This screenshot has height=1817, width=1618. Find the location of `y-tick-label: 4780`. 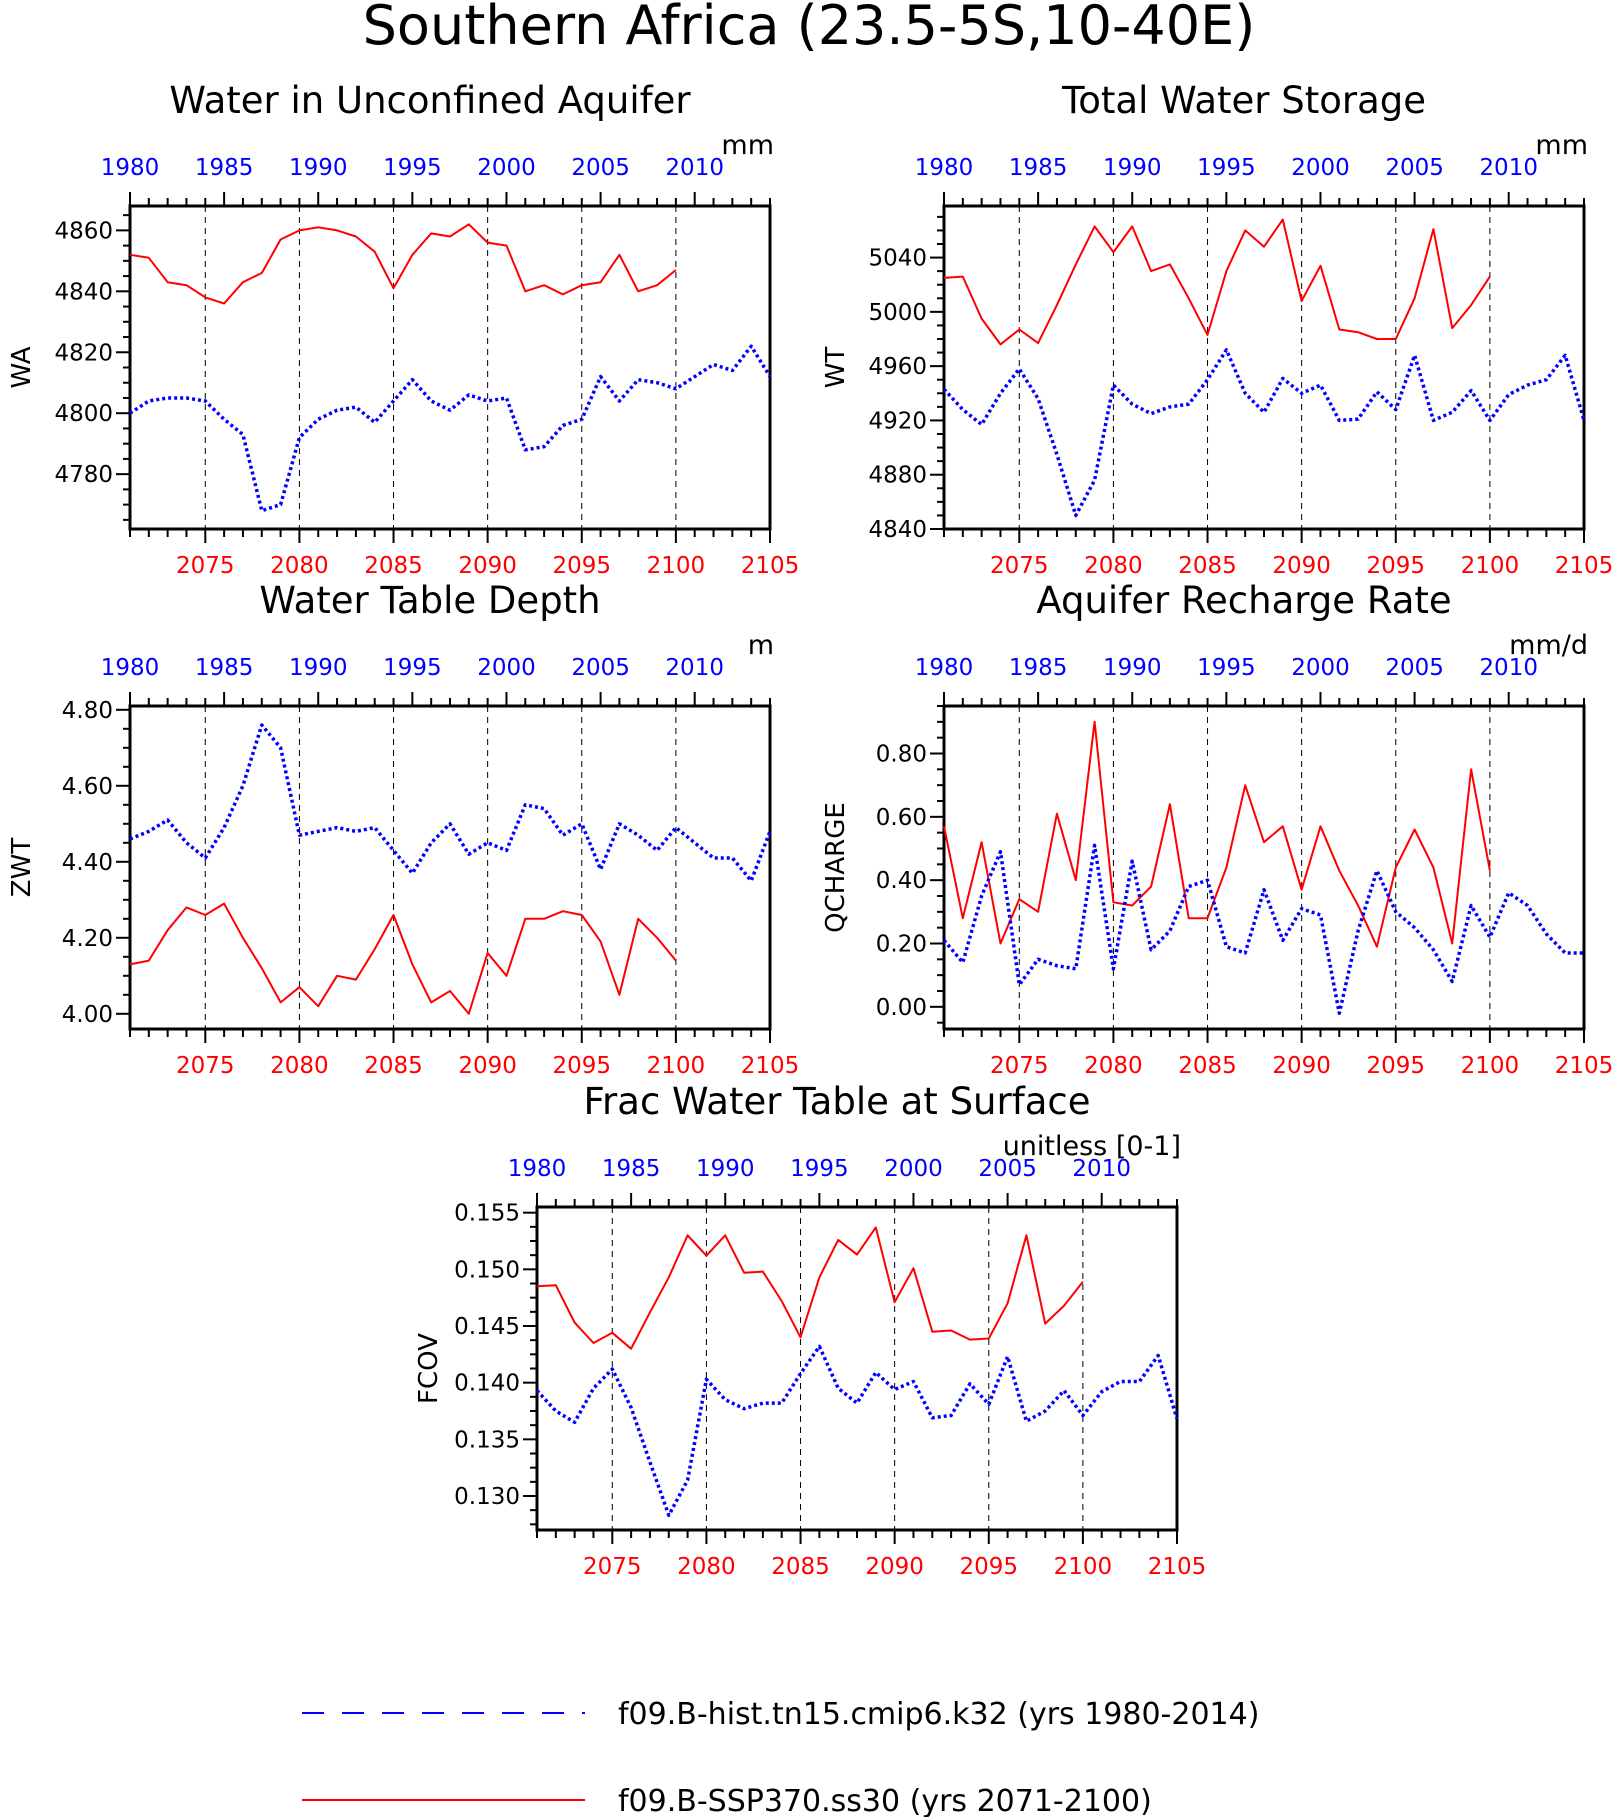

y-tick-label: 4780 is located at coordinates (83, 475).